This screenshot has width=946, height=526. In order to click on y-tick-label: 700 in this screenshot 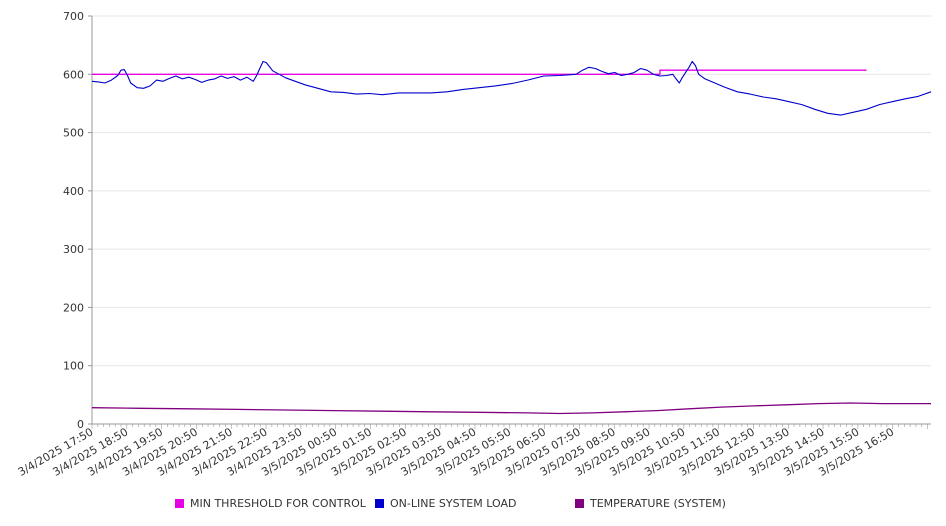, I will do `click(73, 16)`.